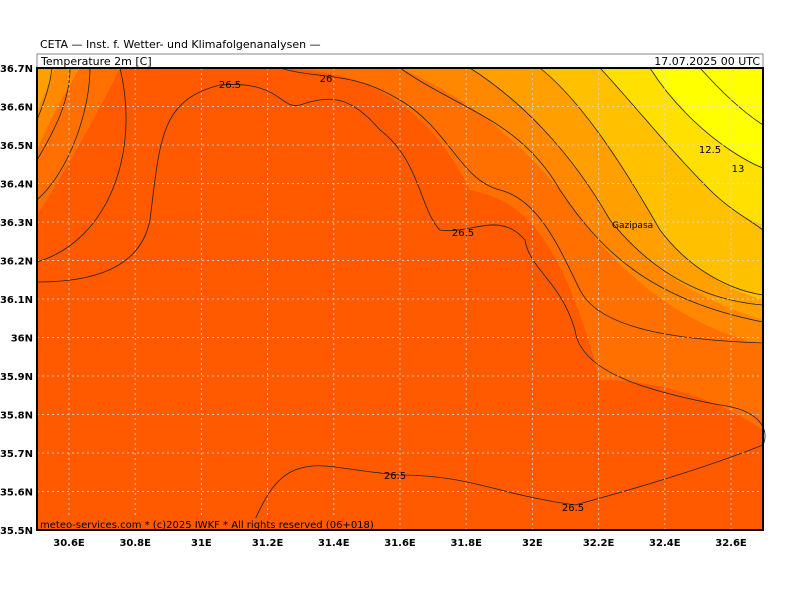  I want to click on footer-bg, so click(217, 524).